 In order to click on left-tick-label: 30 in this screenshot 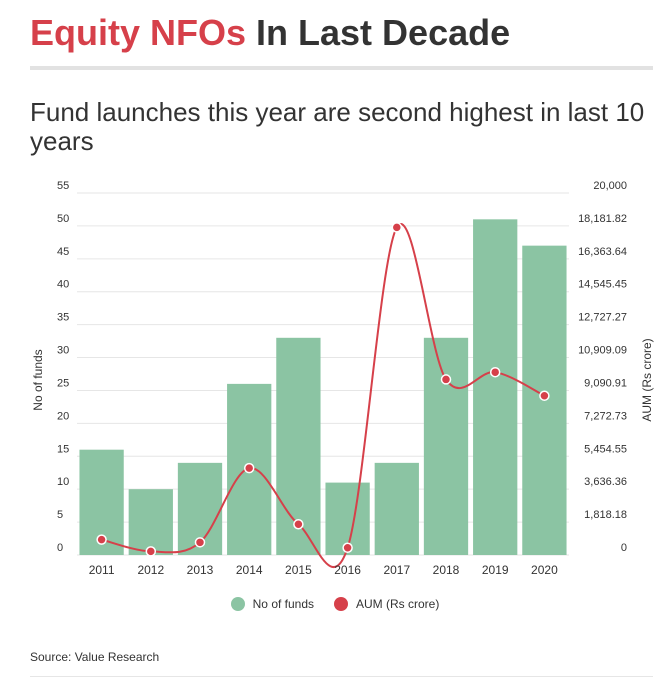, I will do `click(63, 351)`.